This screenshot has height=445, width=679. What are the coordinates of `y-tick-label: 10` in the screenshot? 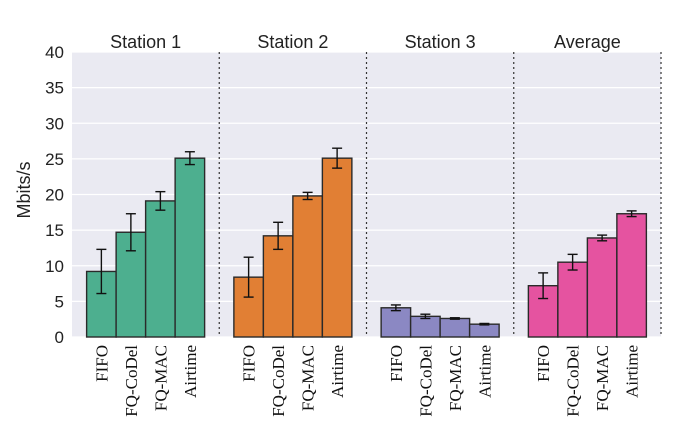 It's located at (54, 266).